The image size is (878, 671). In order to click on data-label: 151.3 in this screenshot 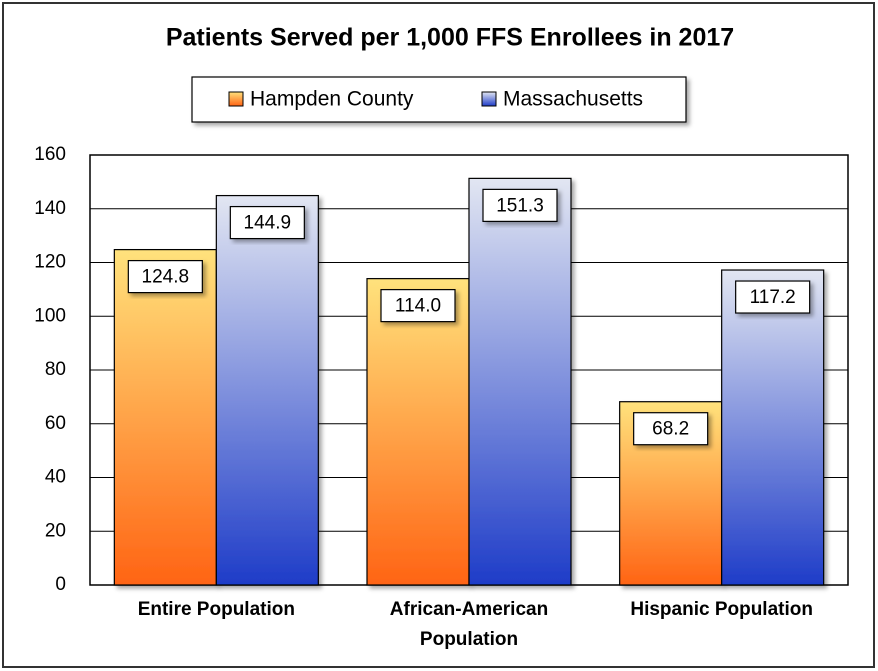, I will do `click(520, 205)`.